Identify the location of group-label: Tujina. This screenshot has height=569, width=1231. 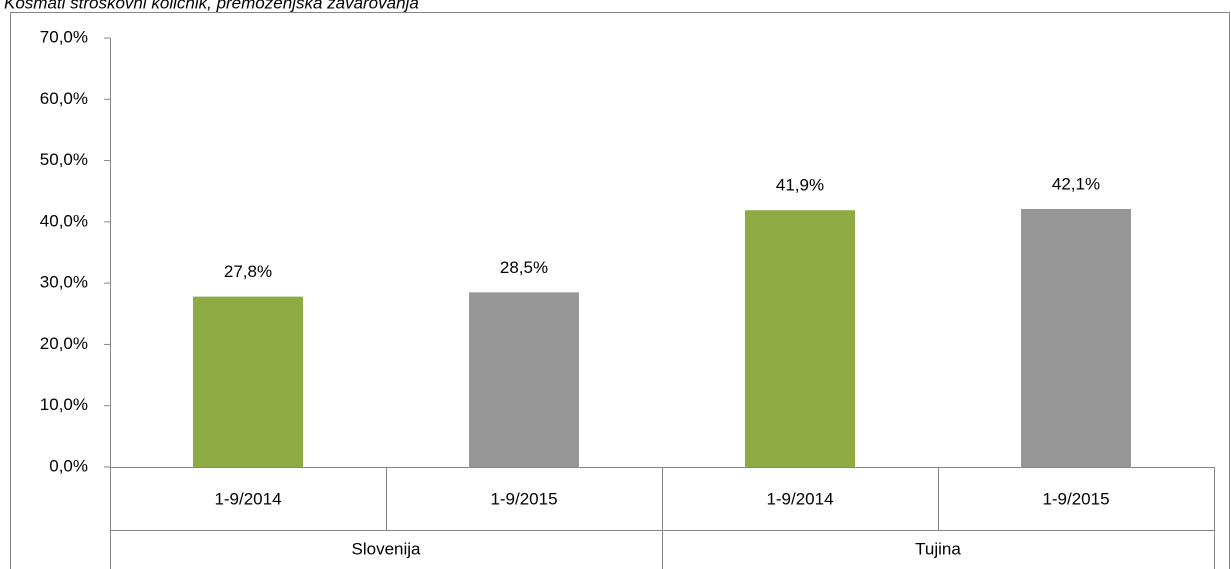
(938, 548).